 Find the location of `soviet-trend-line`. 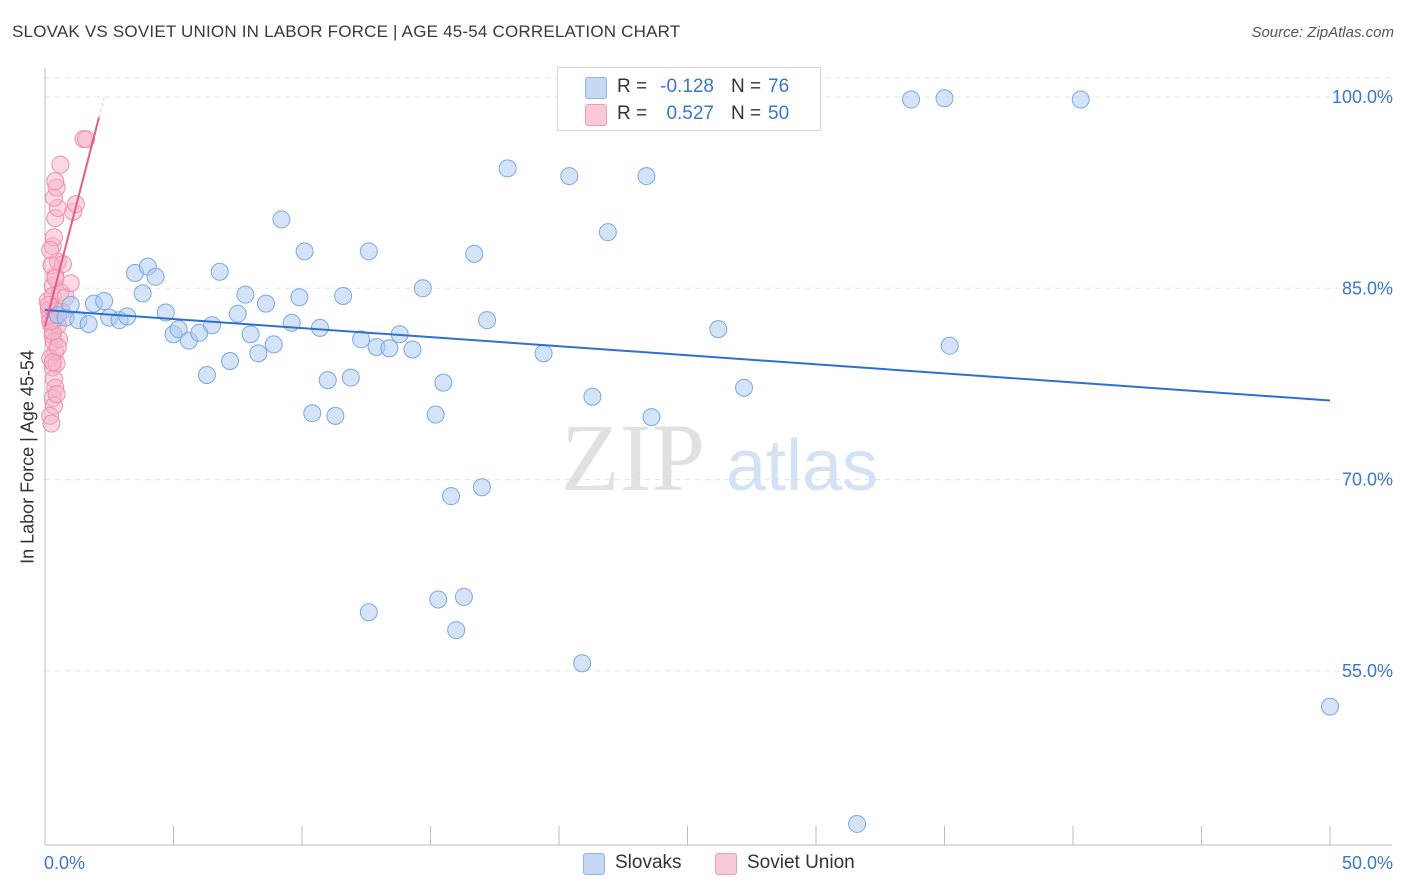

soviet-trend-line is located at coordinates (72, 222).